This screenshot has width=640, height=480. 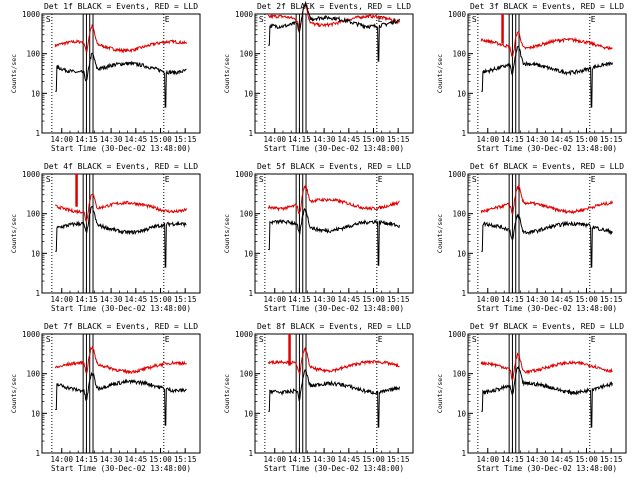 I want to click on chart-title: Det 2f BLACK = Events, RED = LLD, so click(x=334, y=6).